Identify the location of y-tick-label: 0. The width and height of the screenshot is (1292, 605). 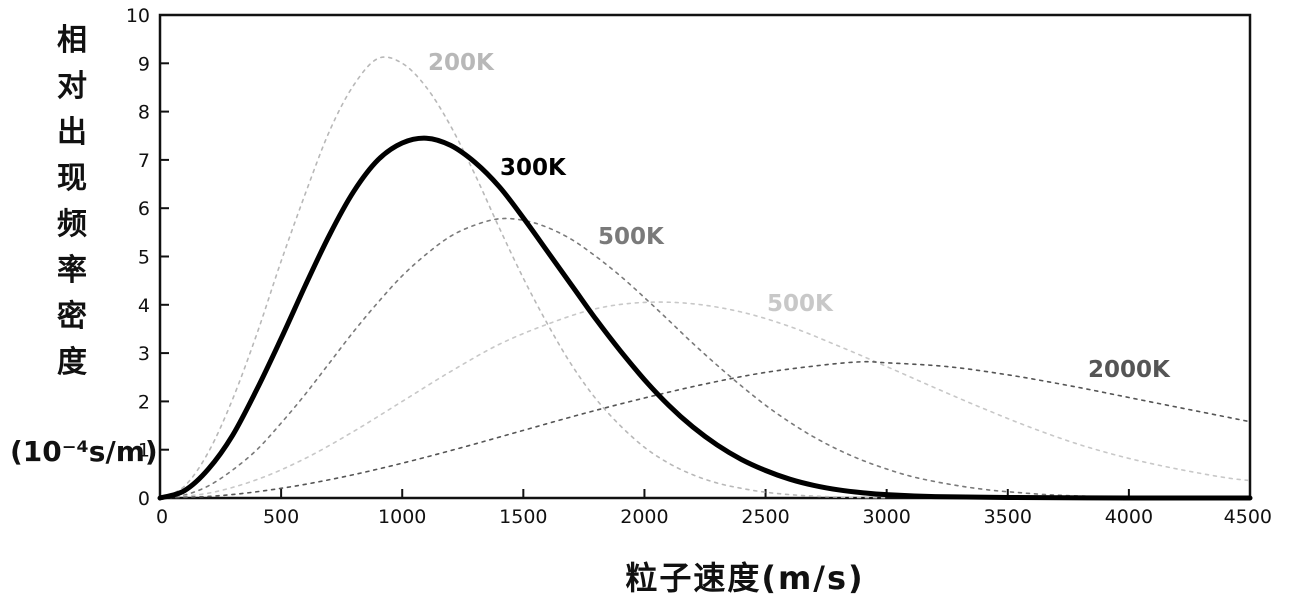
(144, 499).